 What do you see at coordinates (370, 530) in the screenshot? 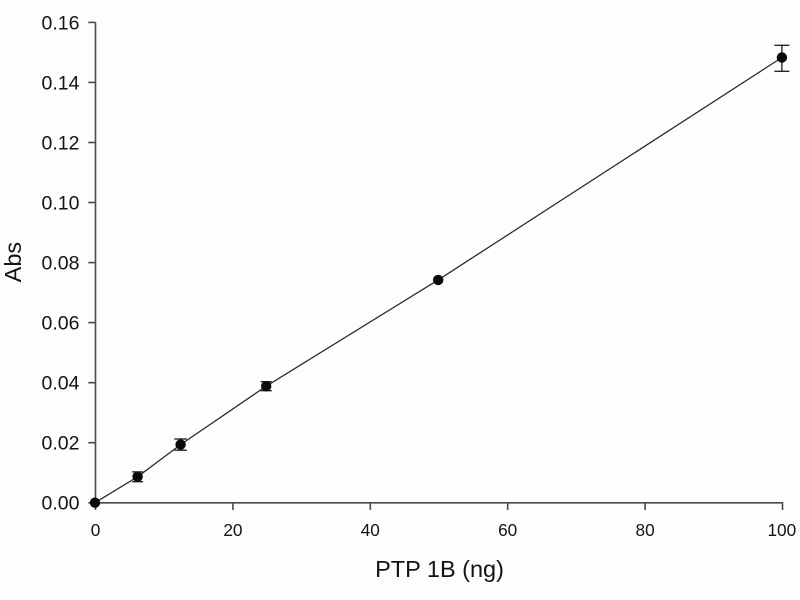
I see `svg-text: 40` at bounding box center [370, 530].